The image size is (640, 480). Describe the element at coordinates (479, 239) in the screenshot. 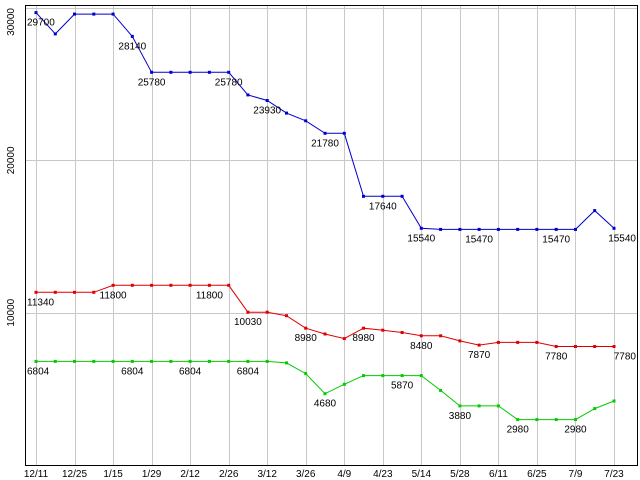

I see `point-label: 15470` at that location.